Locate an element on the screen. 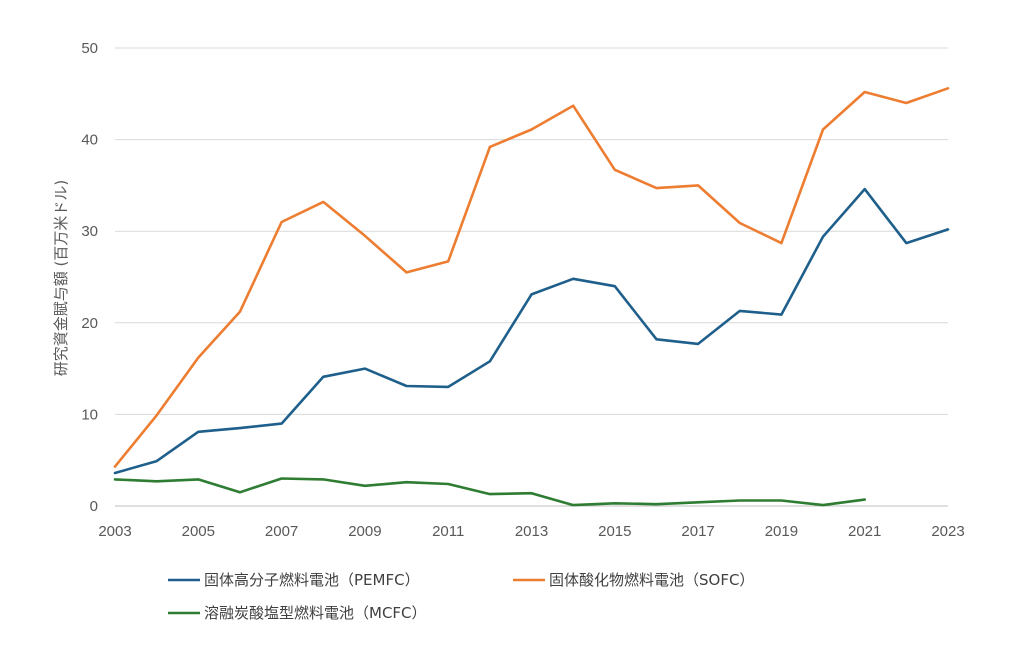 This screenshot has height=661, width=1024. y-tick-label: 0 is located at coordinates (94, 506).